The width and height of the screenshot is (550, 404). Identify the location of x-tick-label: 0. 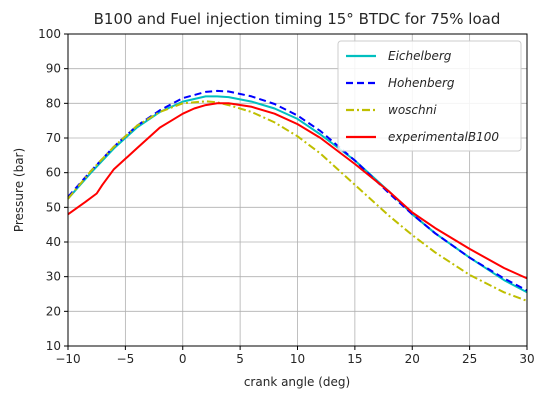
(183, 359).